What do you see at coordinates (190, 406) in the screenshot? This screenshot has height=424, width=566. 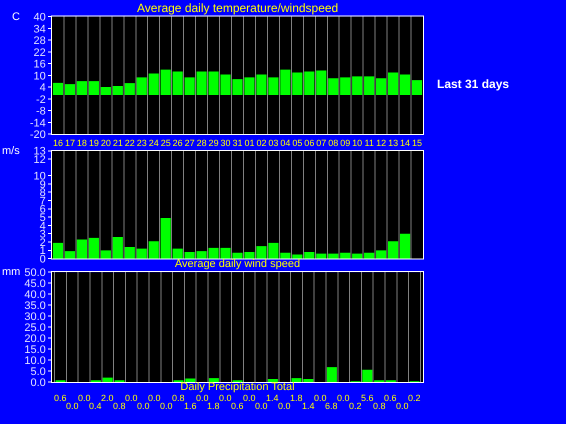 I see `data-label: 1.6` at bounding box center [190, 406].